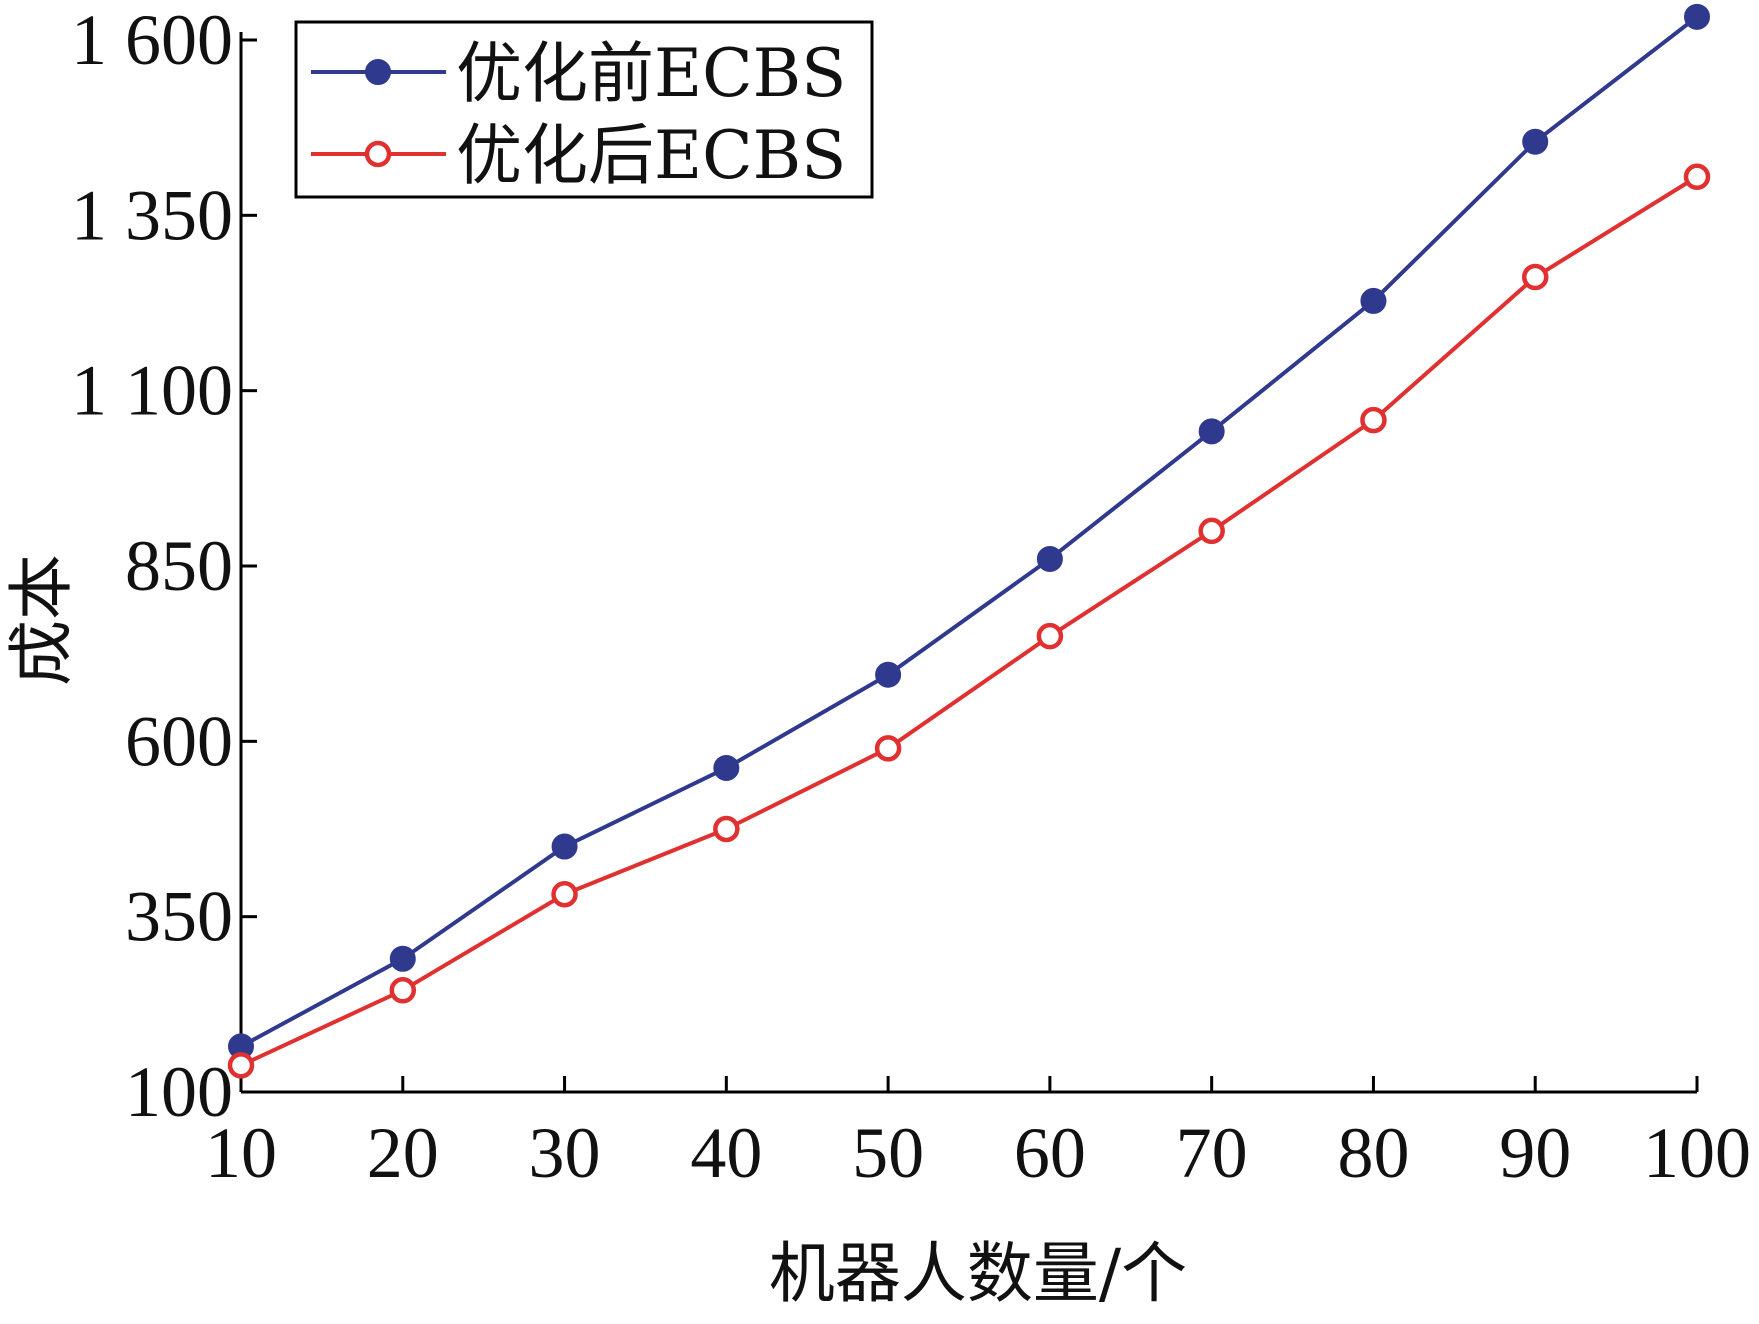 The width and height of the screenshot is (1759, 1324). I want to click on legend-label: 优化后ECBS, so click(651, 155).